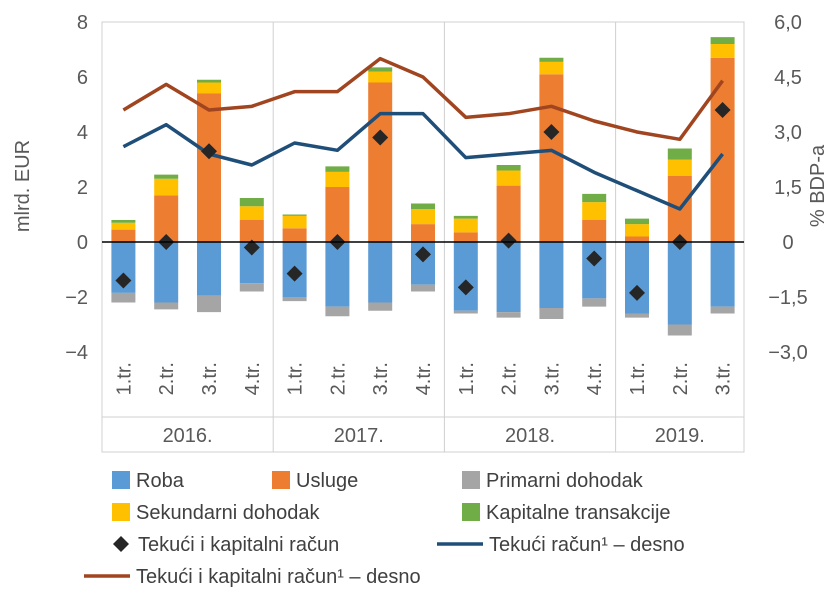 The image size is (840, 600). I want to click on legend-swatch-sekundarni-dohodak, so click(121, 512).